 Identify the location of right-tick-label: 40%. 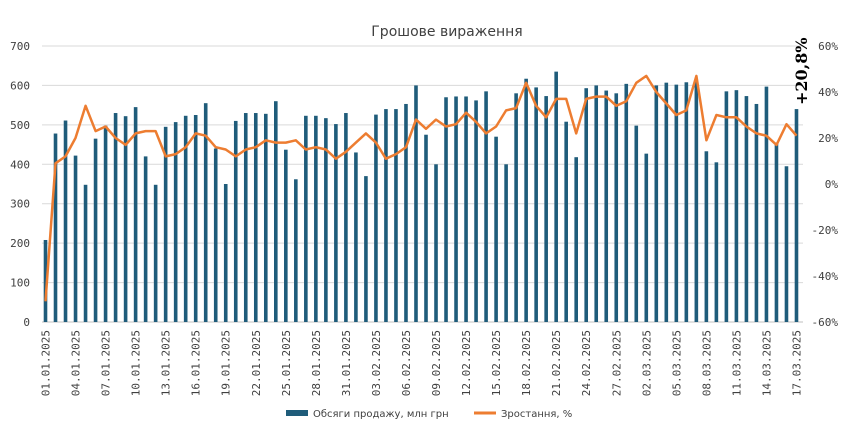
(828, 92).